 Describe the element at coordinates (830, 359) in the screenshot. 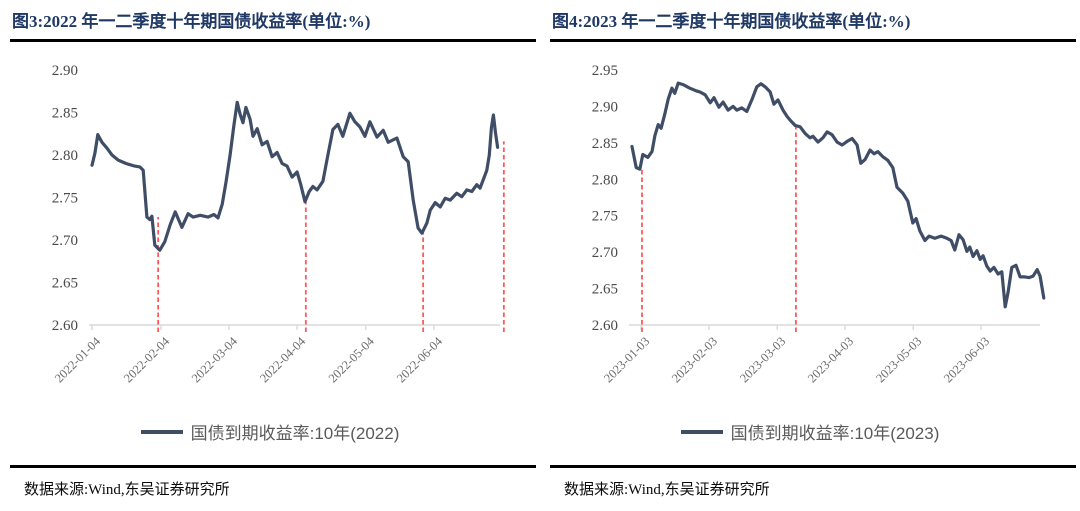

I see `x-axis-tick-label: 2023-04-03` at that location.